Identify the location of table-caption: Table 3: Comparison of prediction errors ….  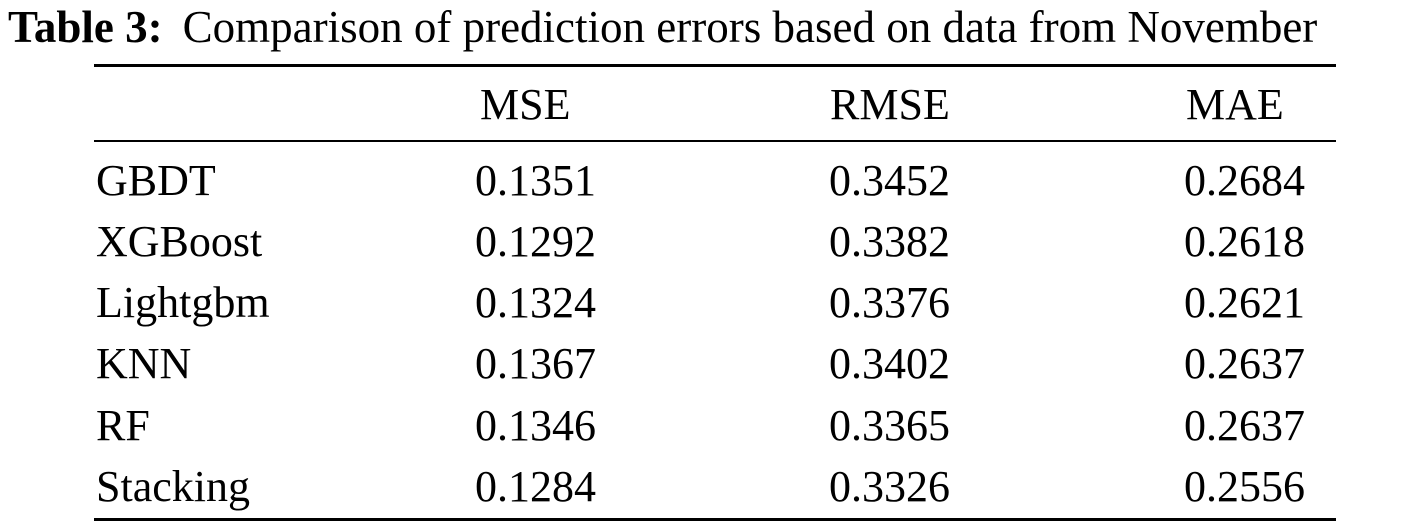
(710, 27).